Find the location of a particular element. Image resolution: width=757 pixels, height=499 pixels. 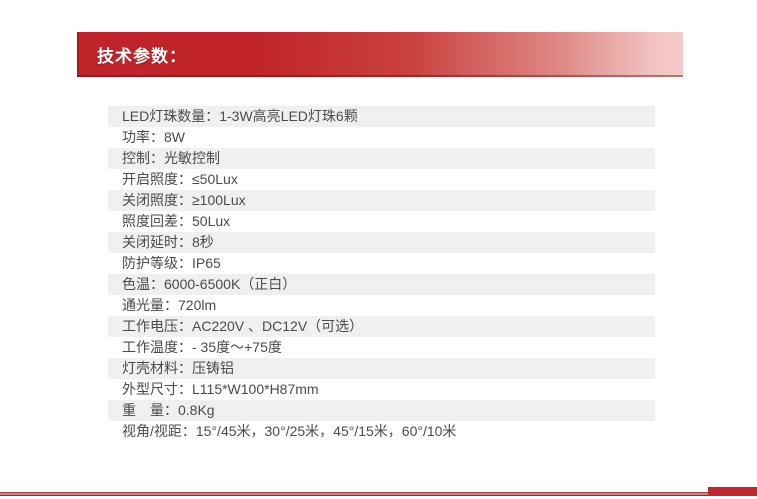

spec-row: 视角/视距：15°/45米，30°/25米，45°/15米，60°/10米 is located at coordinates (381, 431).